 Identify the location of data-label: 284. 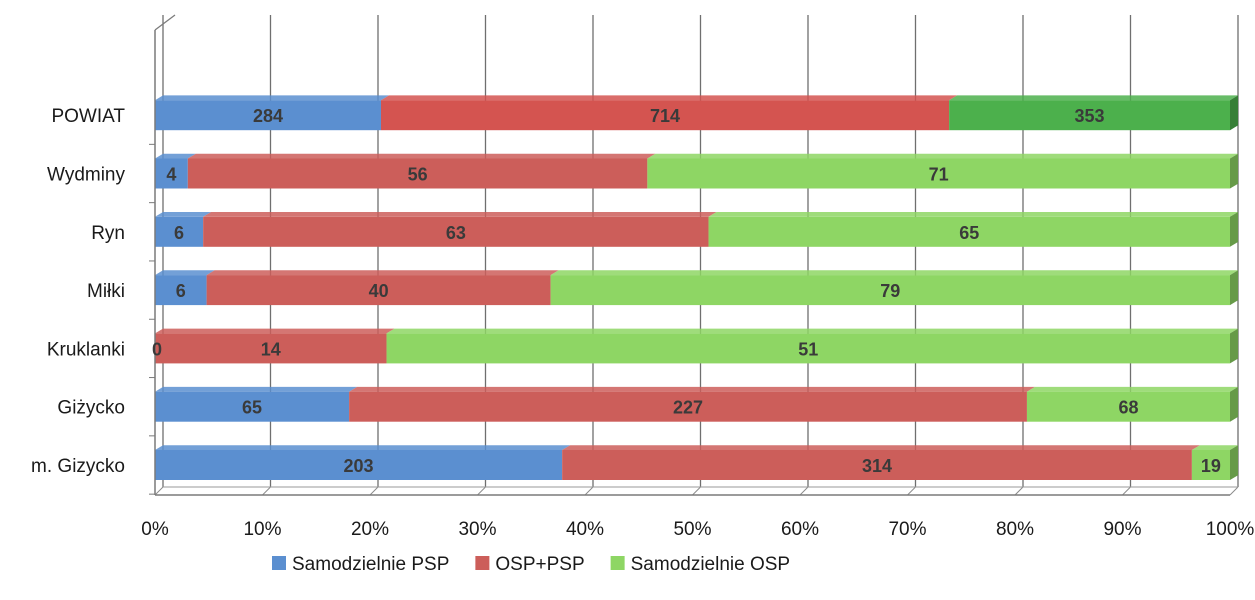
(268, 116).